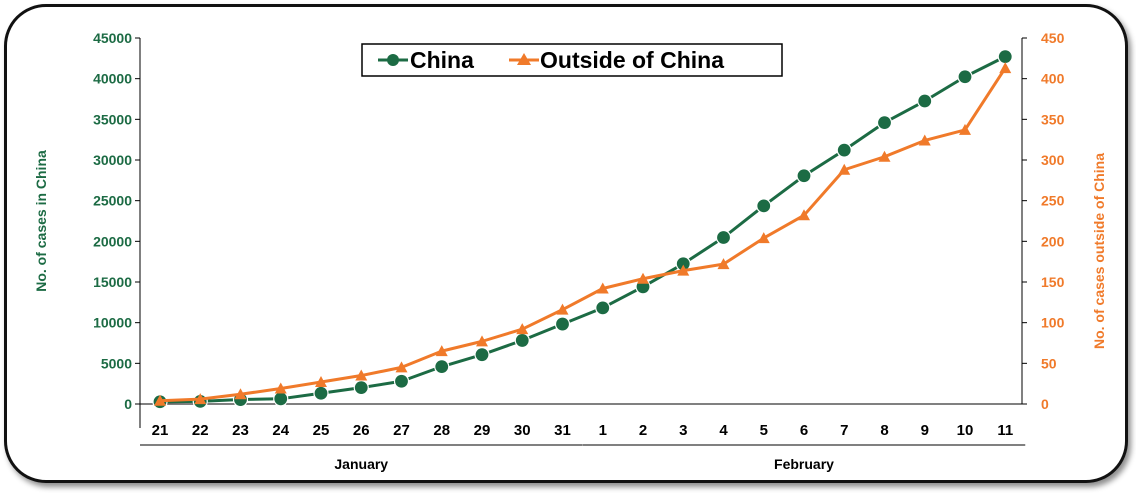  I want to click on y-left-tick-label: 0, so click(128, 404).